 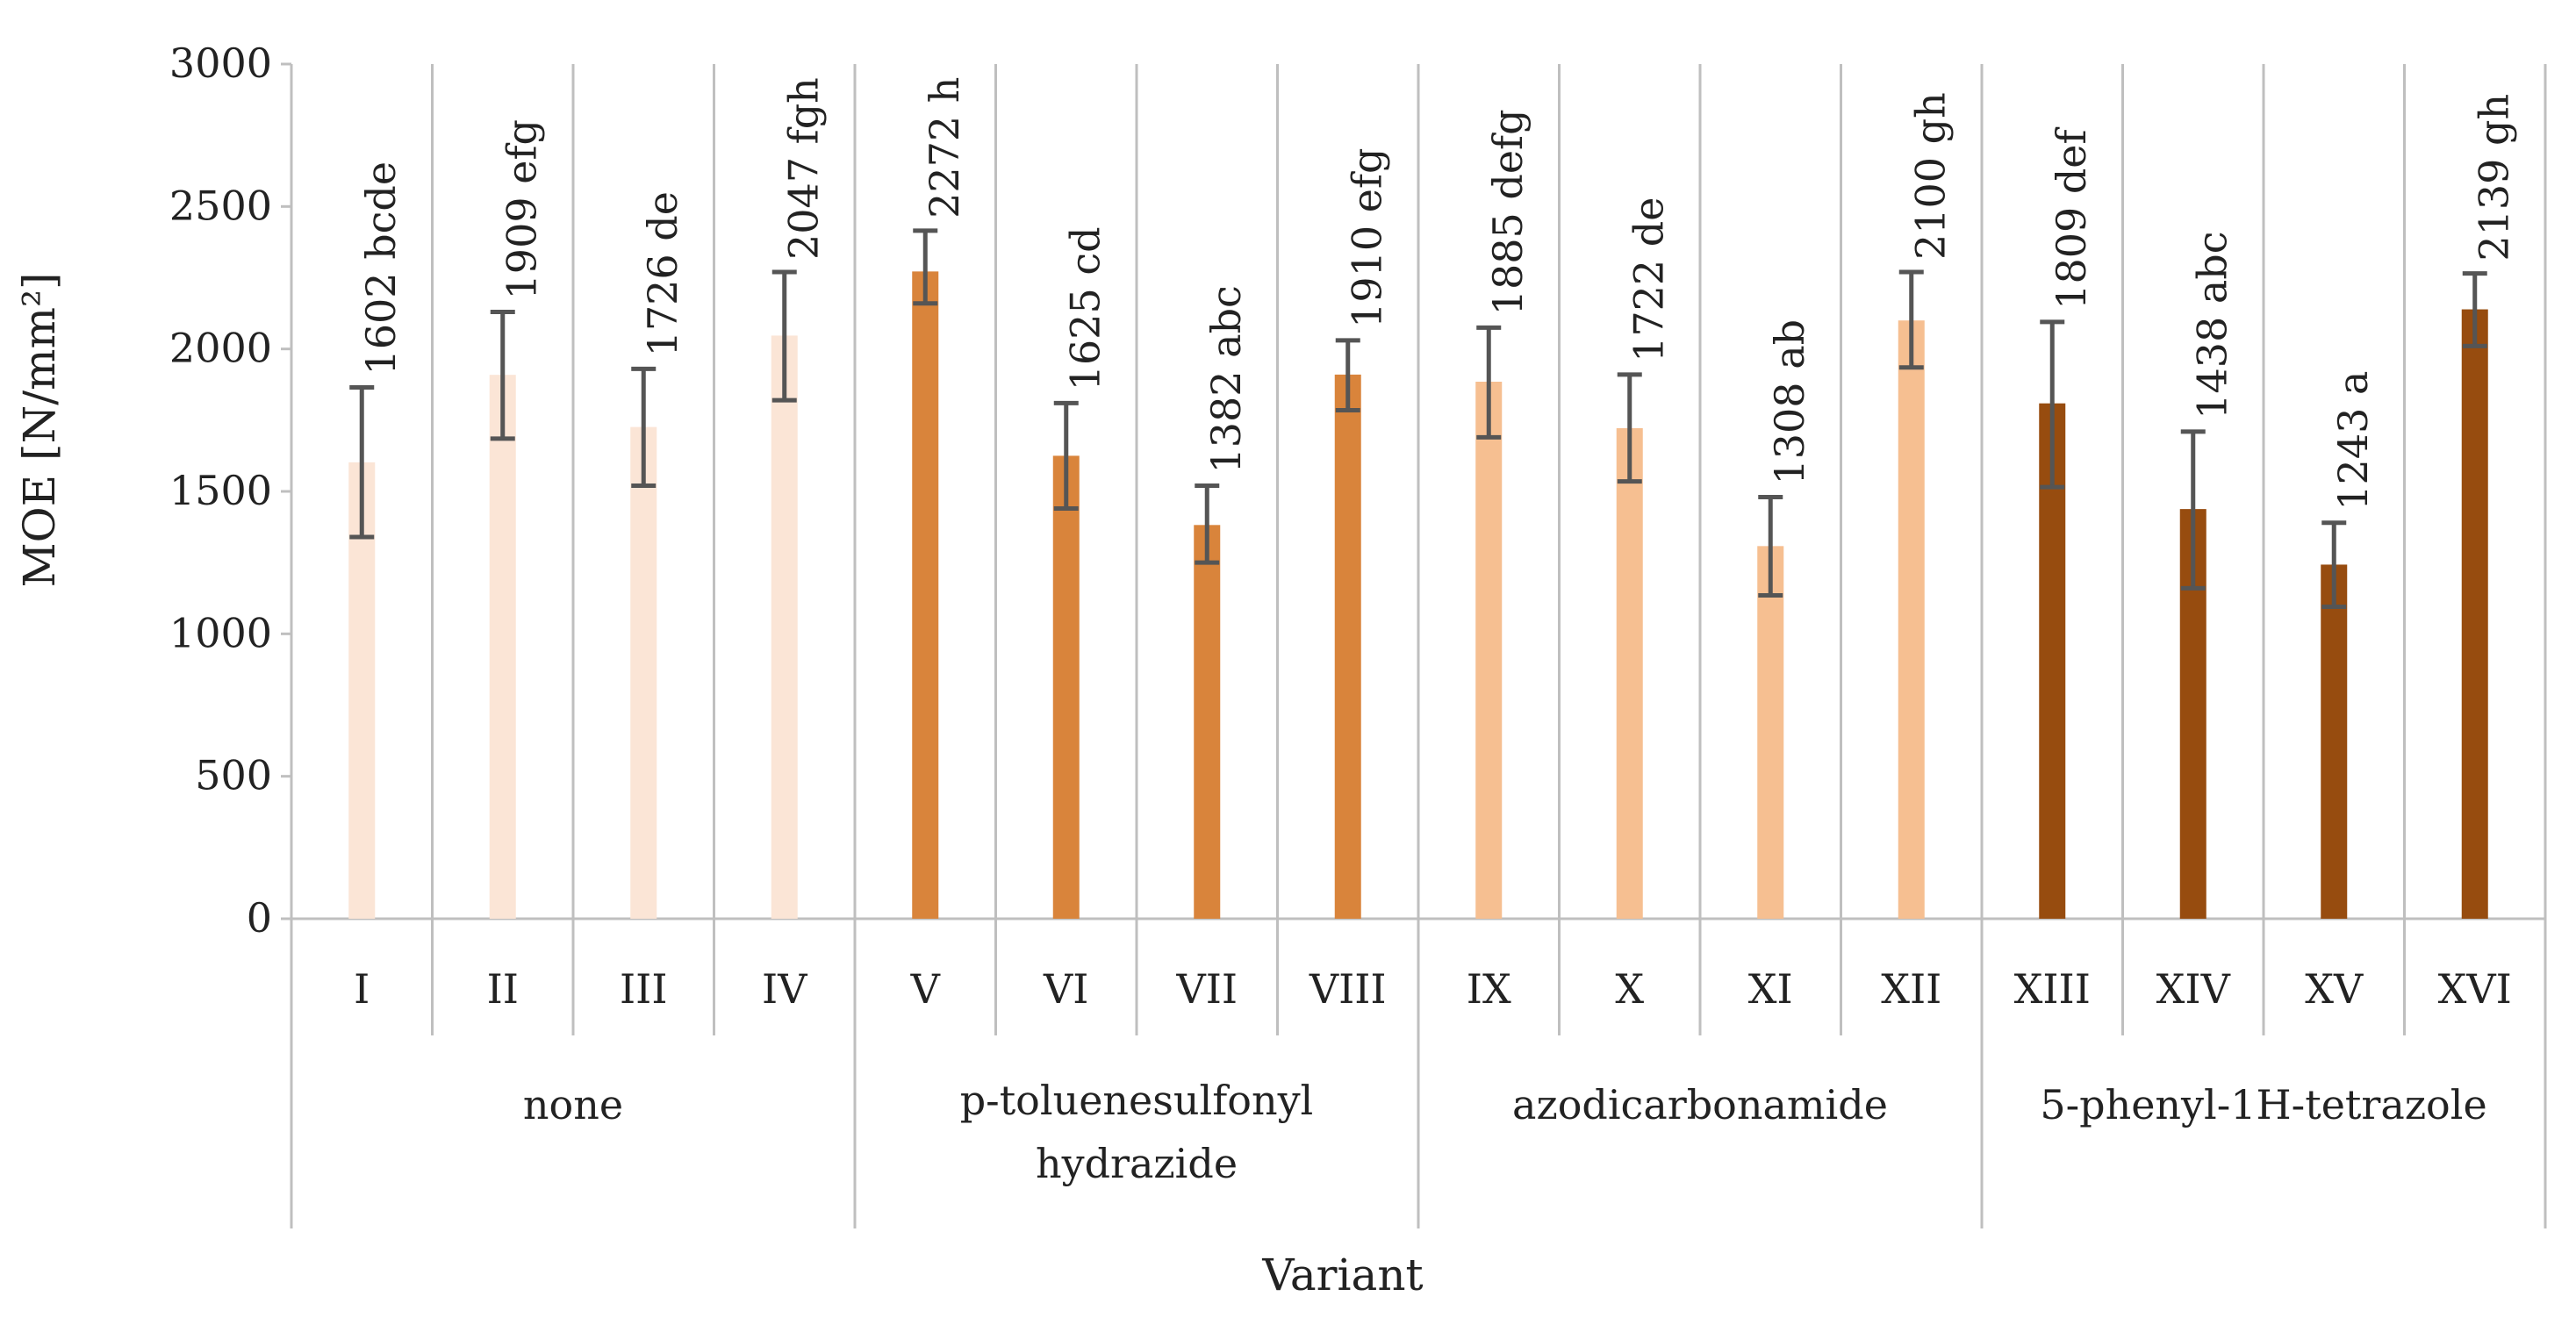 I want to click on category-label: XIV, so click(x=2193, y=989).